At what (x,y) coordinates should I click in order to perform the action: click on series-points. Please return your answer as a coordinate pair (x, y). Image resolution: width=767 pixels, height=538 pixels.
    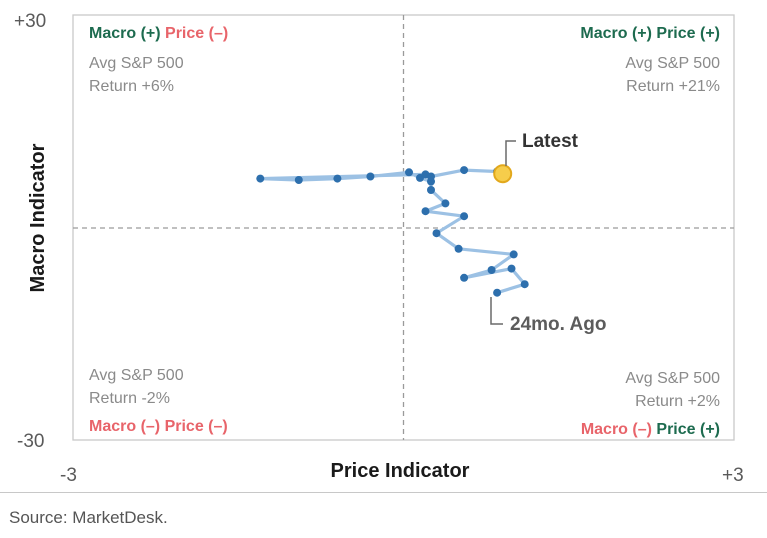
    Looking at the image, I should click on (392, 230).